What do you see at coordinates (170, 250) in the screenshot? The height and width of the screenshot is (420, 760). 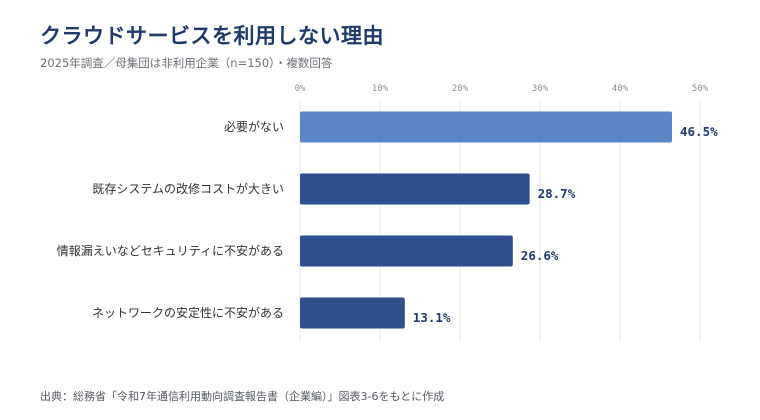 I see `category-label: 情報漏えいなどセキュリティに不安がある` at bounding box center [170, 250].